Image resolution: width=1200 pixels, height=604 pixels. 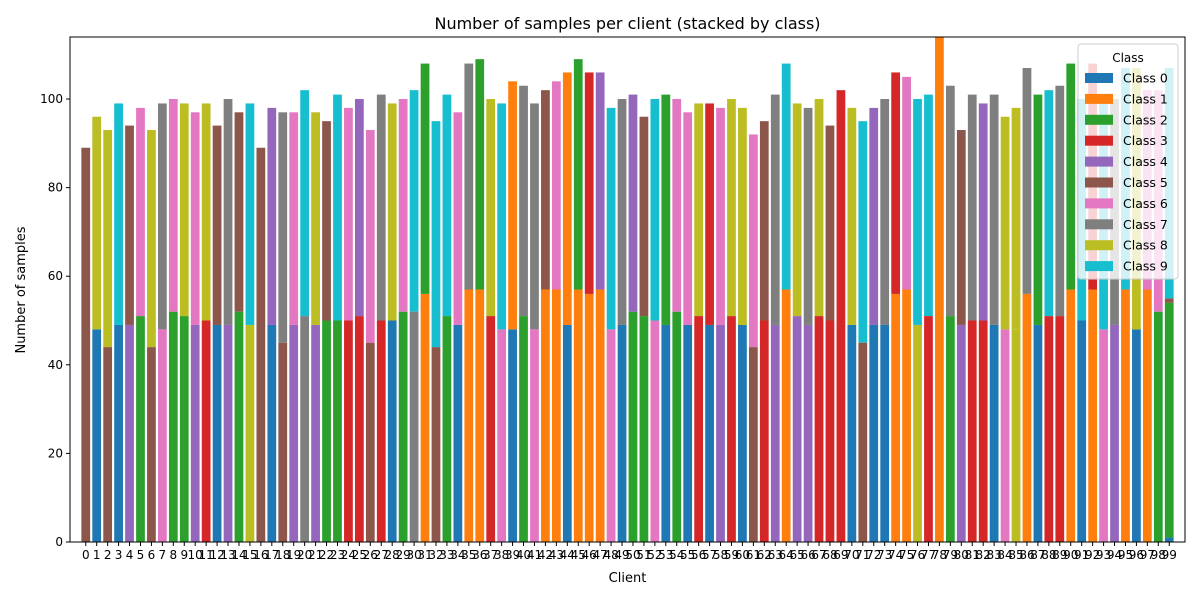 I want to click on x-tick-label: 4, so click(x=130, y=555).